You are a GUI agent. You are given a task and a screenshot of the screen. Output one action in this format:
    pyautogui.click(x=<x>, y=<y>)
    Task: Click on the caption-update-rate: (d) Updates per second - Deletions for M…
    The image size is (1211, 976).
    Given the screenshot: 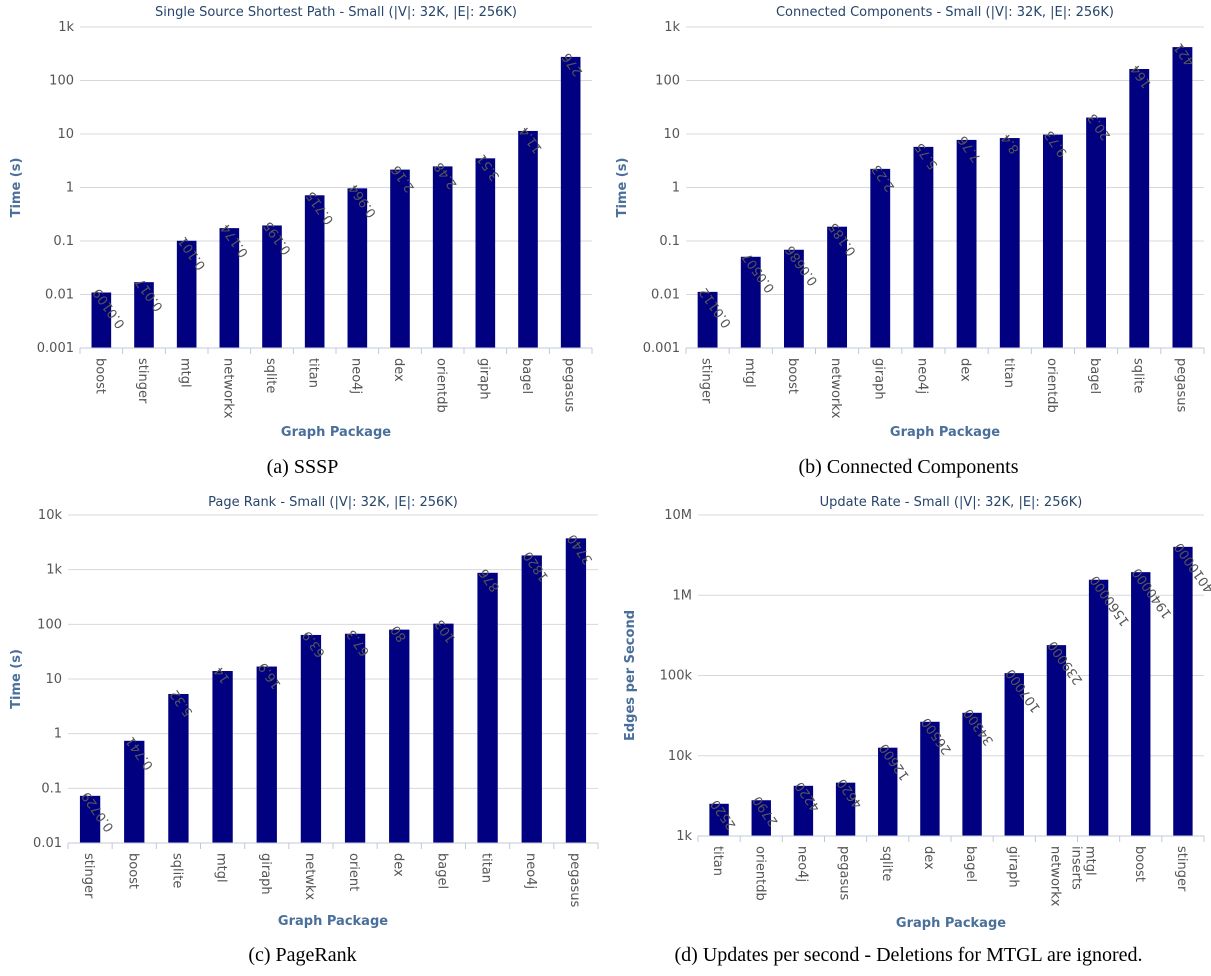 What is the action you would take?
    pyautogui.click(x=908, y=955)
    